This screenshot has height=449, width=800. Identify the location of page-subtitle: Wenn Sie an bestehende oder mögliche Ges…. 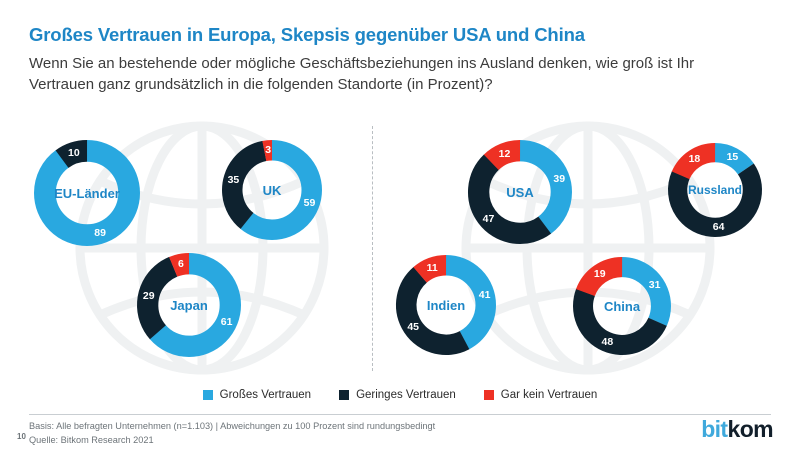
(362, 74).